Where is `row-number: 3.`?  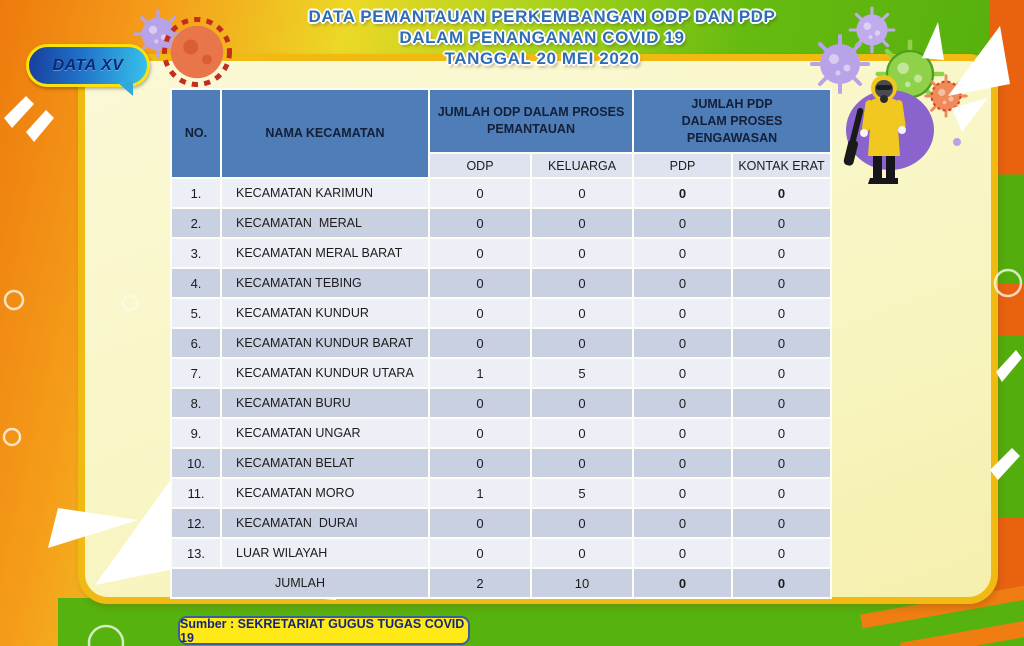
row-number: 3. is located at coordinates (196, 253).